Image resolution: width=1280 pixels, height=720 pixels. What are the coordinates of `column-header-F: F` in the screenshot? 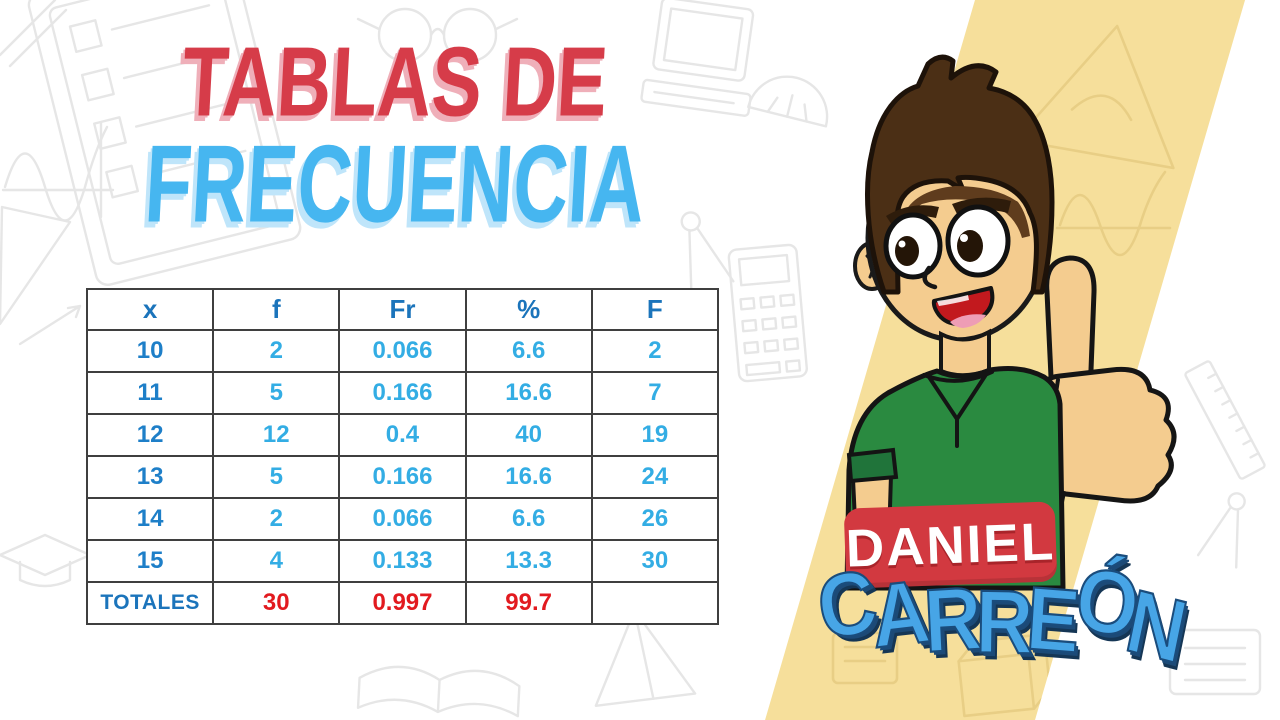 It's located at (655, 309).